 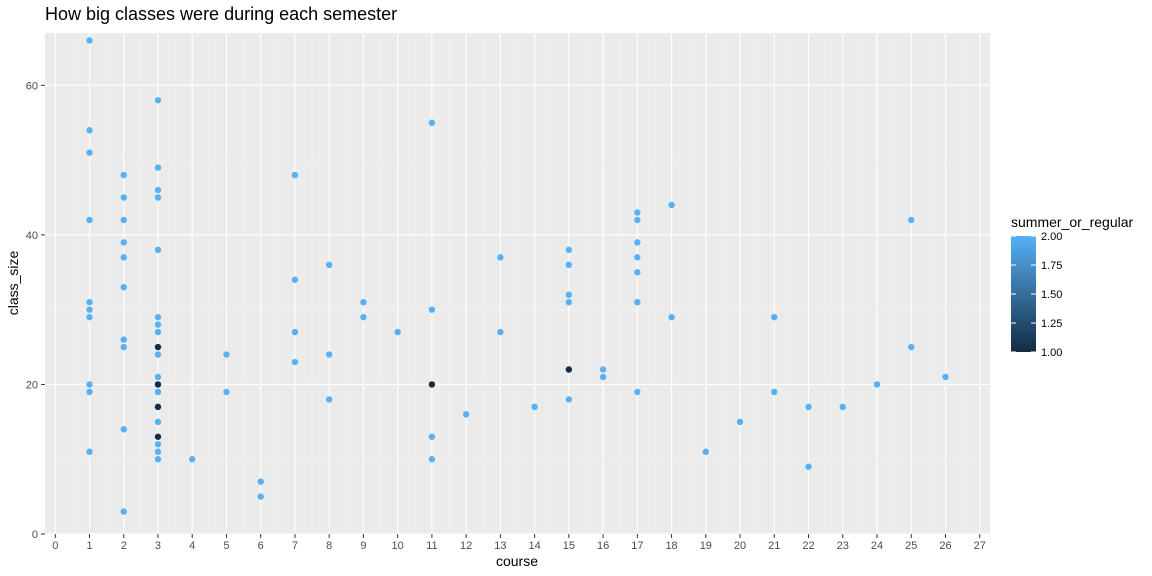 I want to click on legend-label: 1.00, so click(x=1051, y=353).